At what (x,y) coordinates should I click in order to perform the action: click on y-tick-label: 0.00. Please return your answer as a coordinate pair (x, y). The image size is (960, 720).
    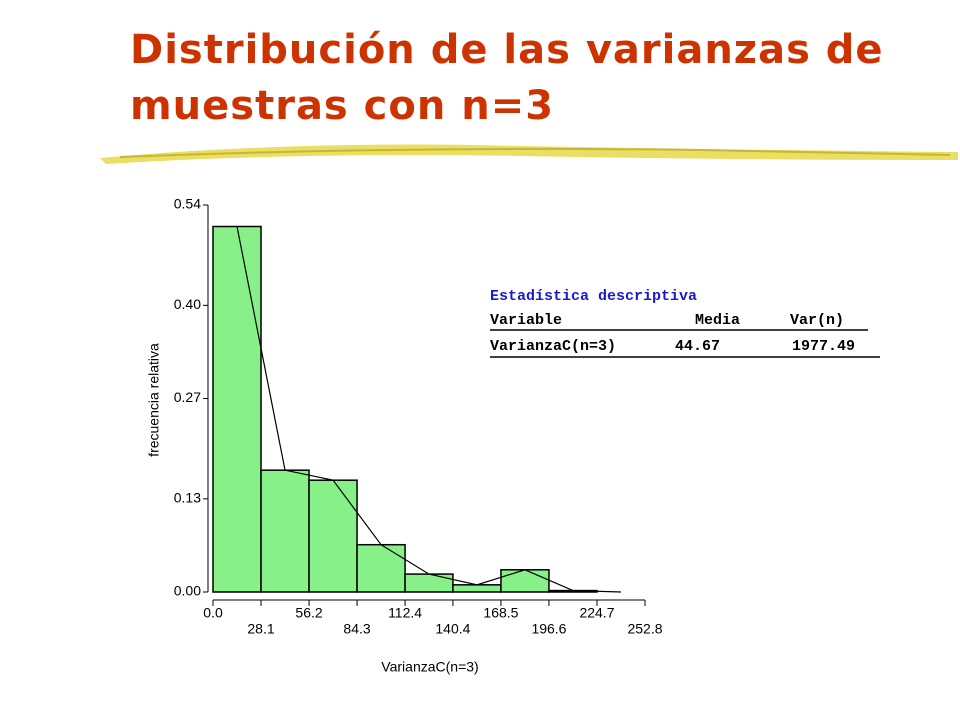
    Looking at the image, I should click on (187, 591).